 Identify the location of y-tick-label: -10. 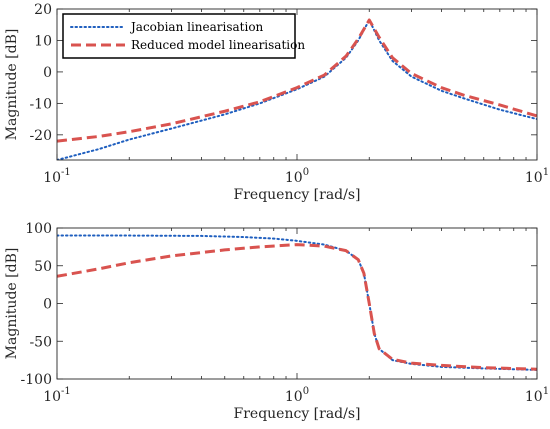
(40, 104).